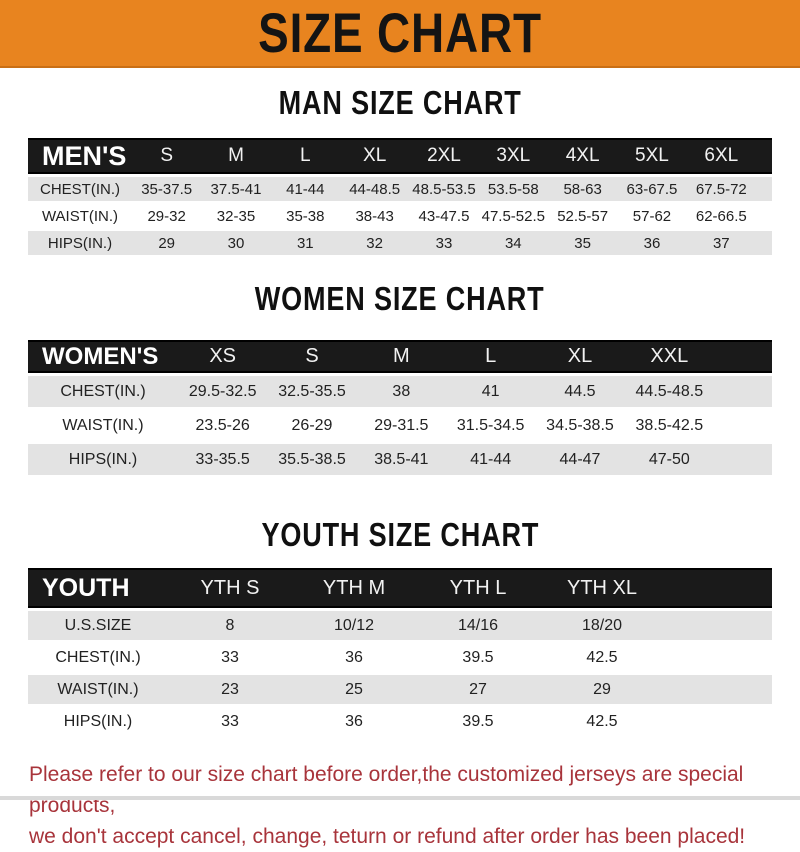 This screenshot has height=852, width=800. Describe the element at coordinates (98, 625) in the screenshot. I see `measurement-label: U.S.SIZE` at that location.